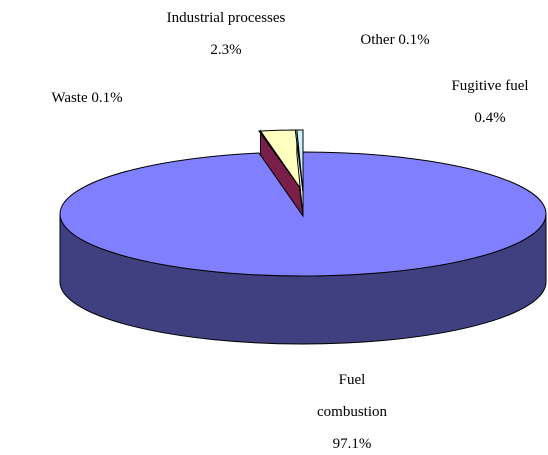 This screenshot has width=548, height=455. What do you see at coordinates (226, 50) in the screenshot?
I see `value-label: 2.3%` at bounding box center [226, 50].